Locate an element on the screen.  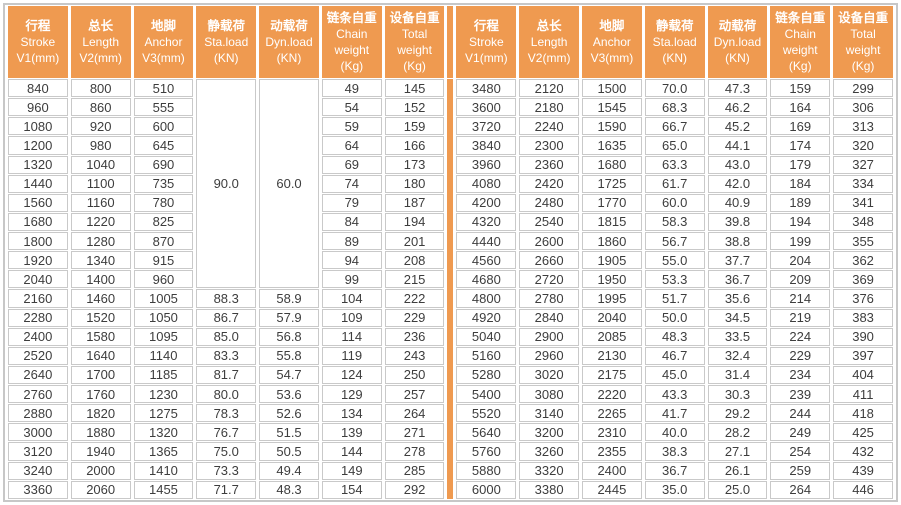
left-length-cell: 1160 is located at coordinates (100, 202).